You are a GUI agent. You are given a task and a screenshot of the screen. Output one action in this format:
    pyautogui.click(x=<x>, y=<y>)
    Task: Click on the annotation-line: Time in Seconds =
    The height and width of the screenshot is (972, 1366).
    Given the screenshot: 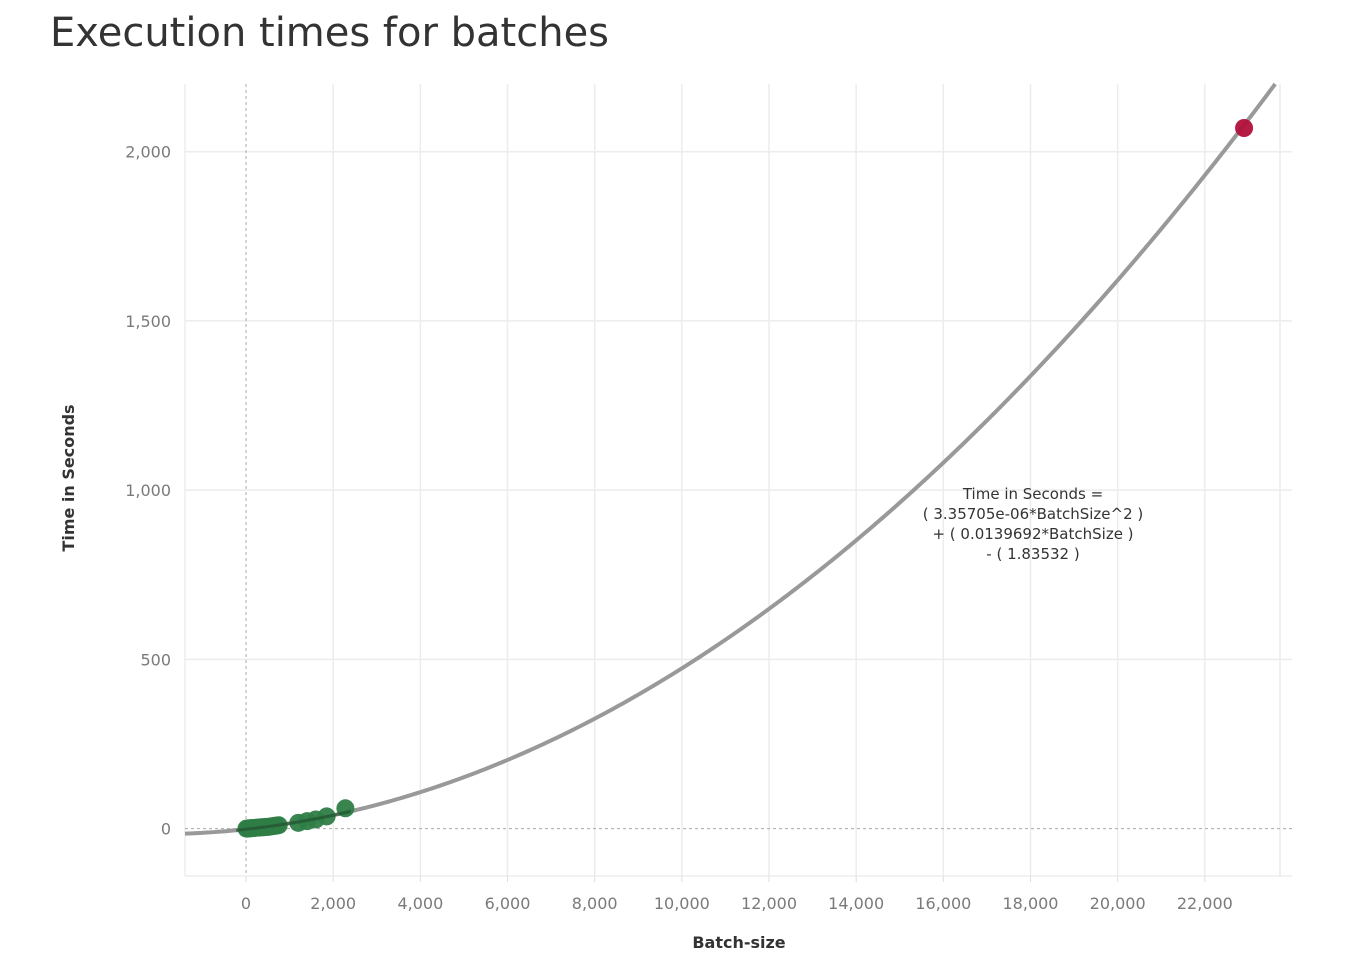 What is the action you would take?
    pyautogui.click(x=1032, y=494)
    